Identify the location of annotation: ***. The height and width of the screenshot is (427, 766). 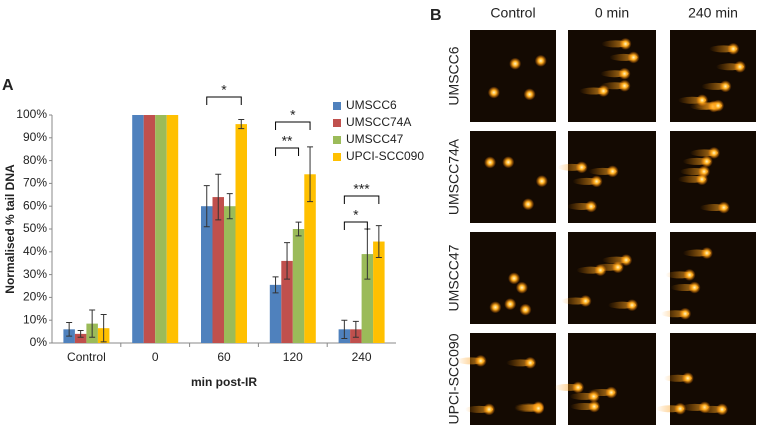
(361, 189).